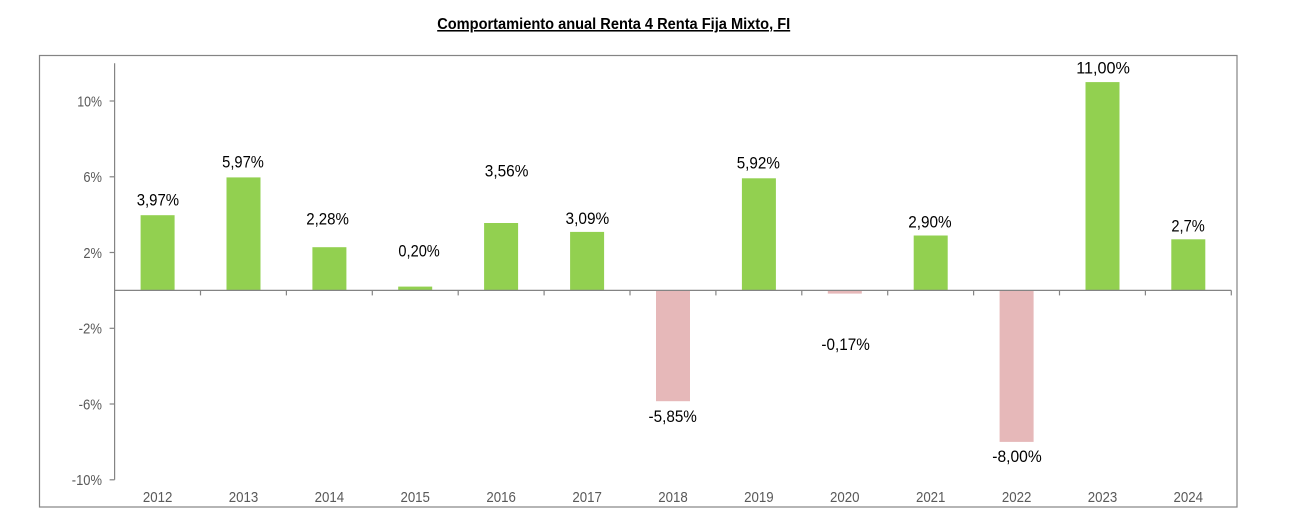 This screenshot has width=1295, height=526. What do you see at coordinates (92, 177) in the screenshot?
I see `svg-text: 6%` at bounding box center [92, 177].